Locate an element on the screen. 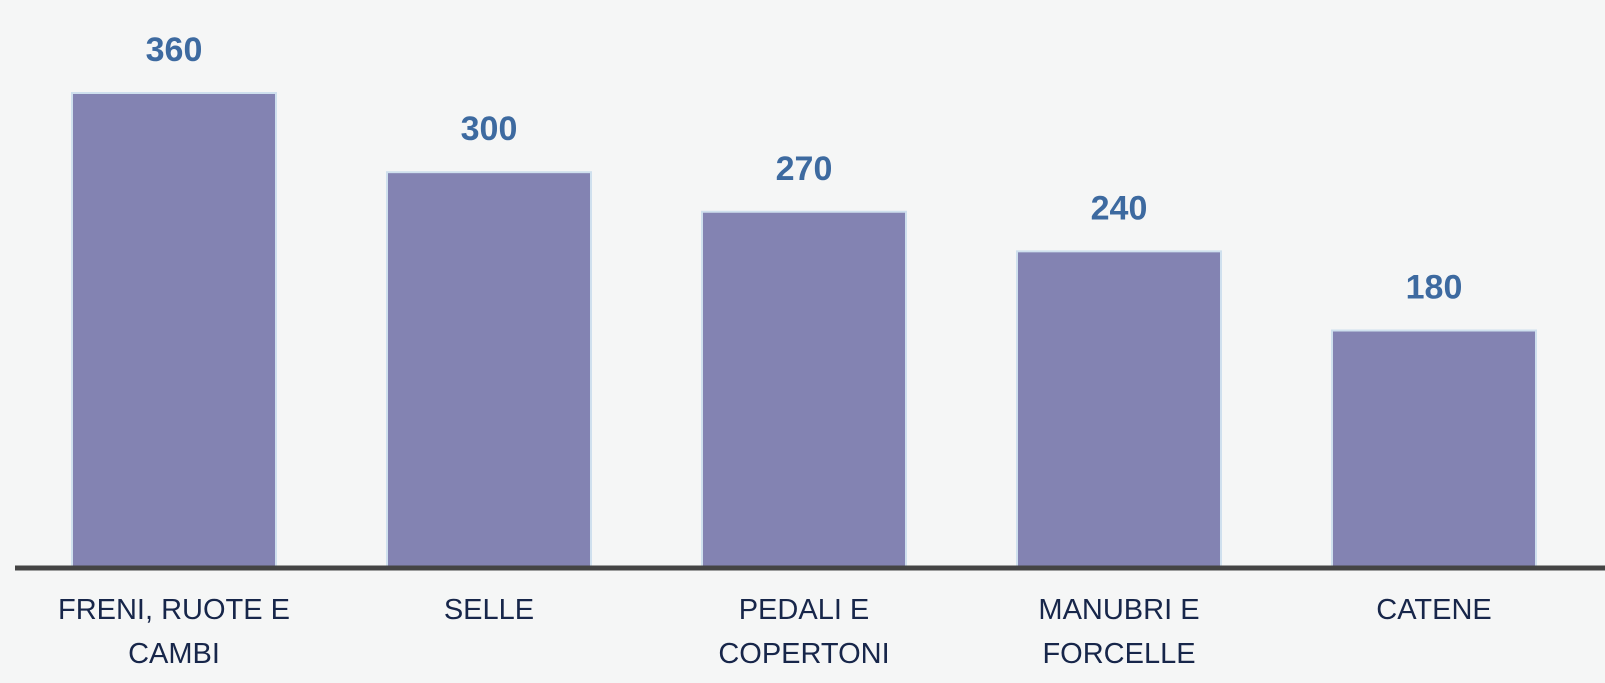 This screenshot has height=683, width=1605. category-label: CATENE is located at coordinates (1434, 610).